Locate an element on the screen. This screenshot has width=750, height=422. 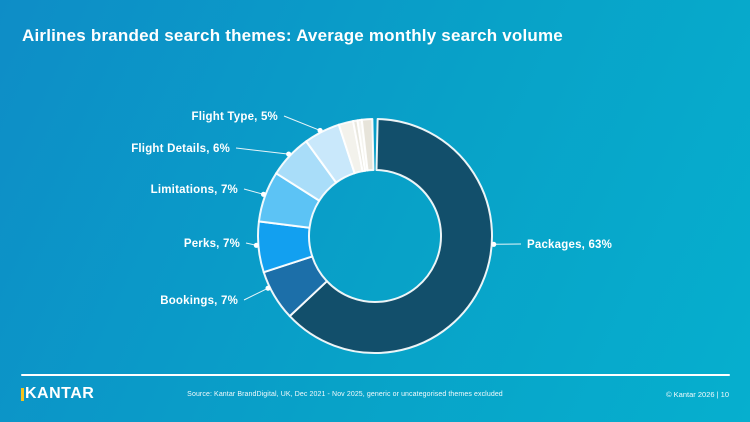
kantar-logo-accent-bar is located at coordinates (22, 394).